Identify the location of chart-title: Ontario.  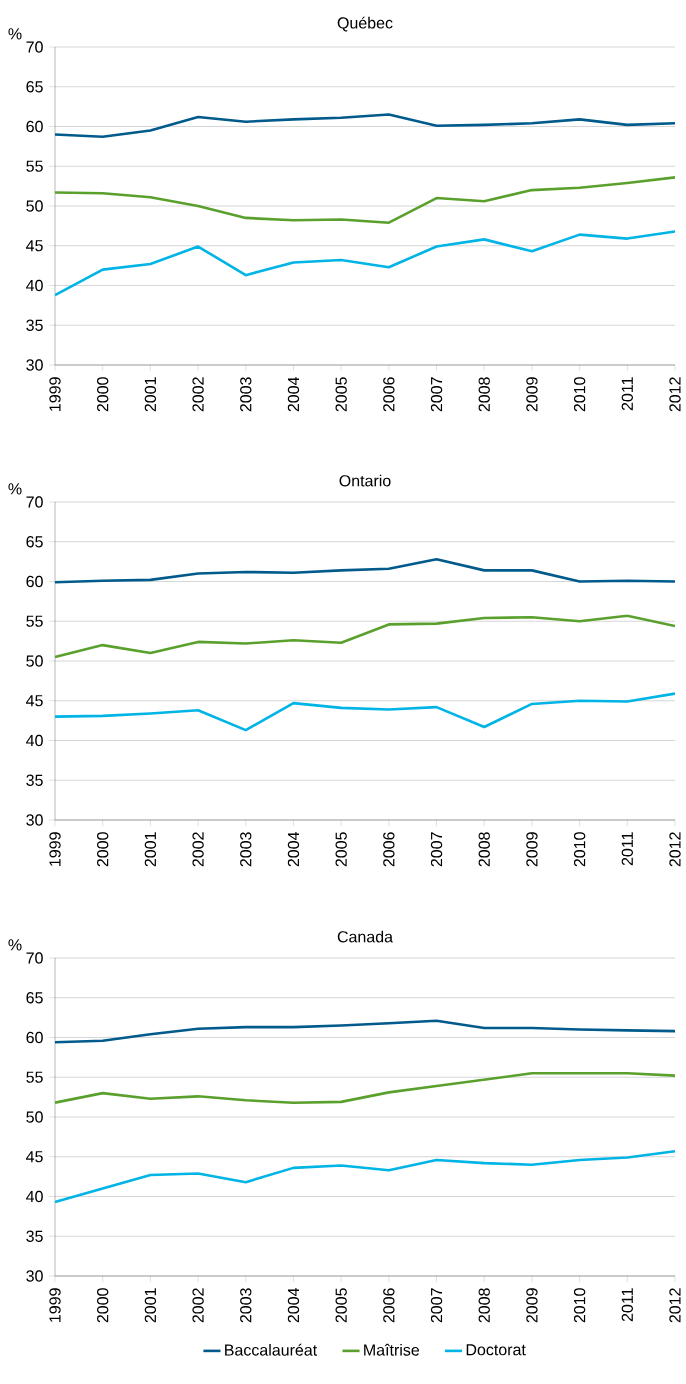
(365, 480).